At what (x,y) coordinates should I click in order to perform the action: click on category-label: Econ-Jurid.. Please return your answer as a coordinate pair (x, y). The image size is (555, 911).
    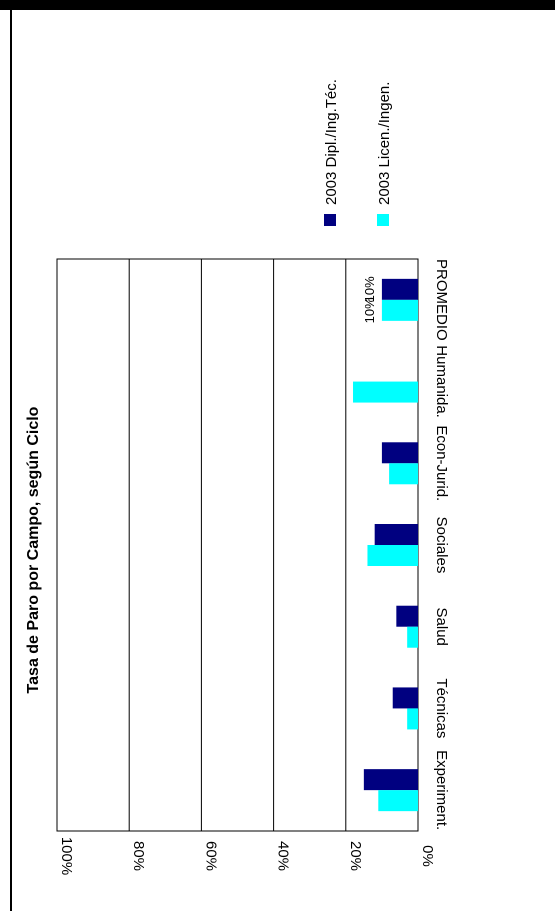
    Looking at the image, I should click on (441, 463).